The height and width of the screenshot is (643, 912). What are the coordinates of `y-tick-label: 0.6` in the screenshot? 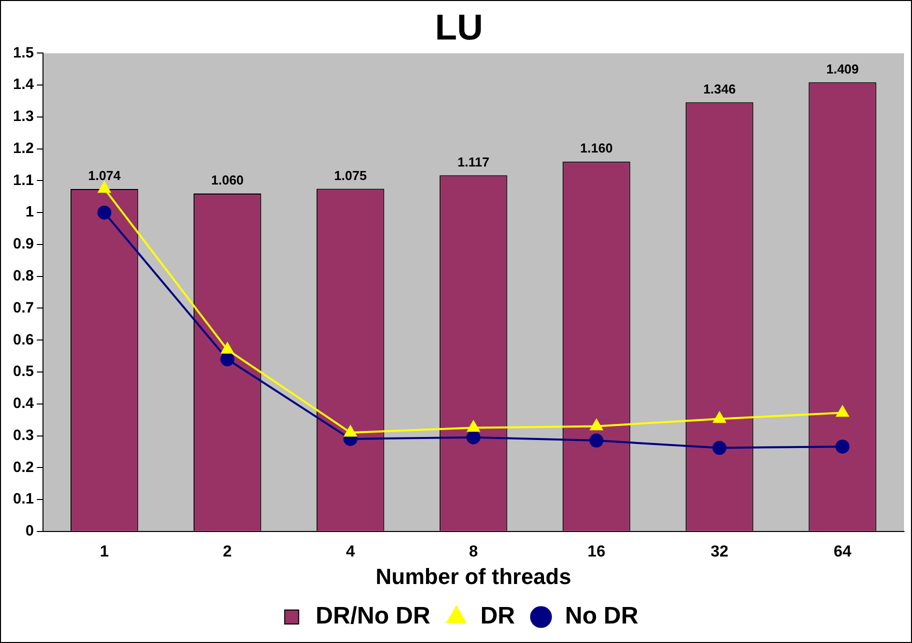 It's located at (23, 339).